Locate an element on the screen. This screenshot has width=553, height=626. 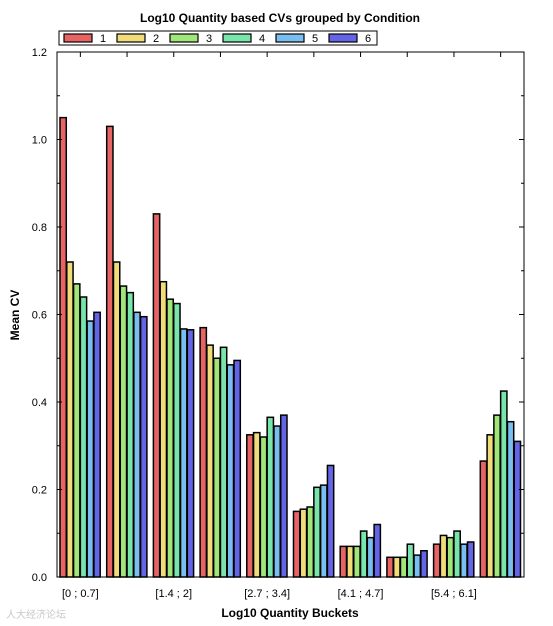
watermark: 人大经济论坛 is located at coordinates (36, 615).